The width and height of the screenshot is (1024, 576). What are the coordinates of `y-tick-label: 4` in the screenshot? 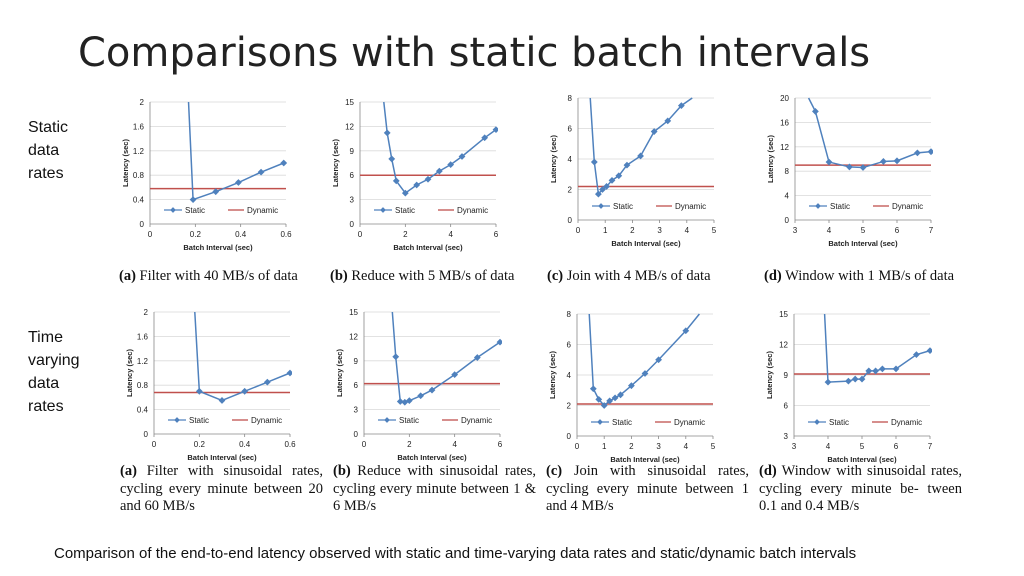 It's located at (570, 159).